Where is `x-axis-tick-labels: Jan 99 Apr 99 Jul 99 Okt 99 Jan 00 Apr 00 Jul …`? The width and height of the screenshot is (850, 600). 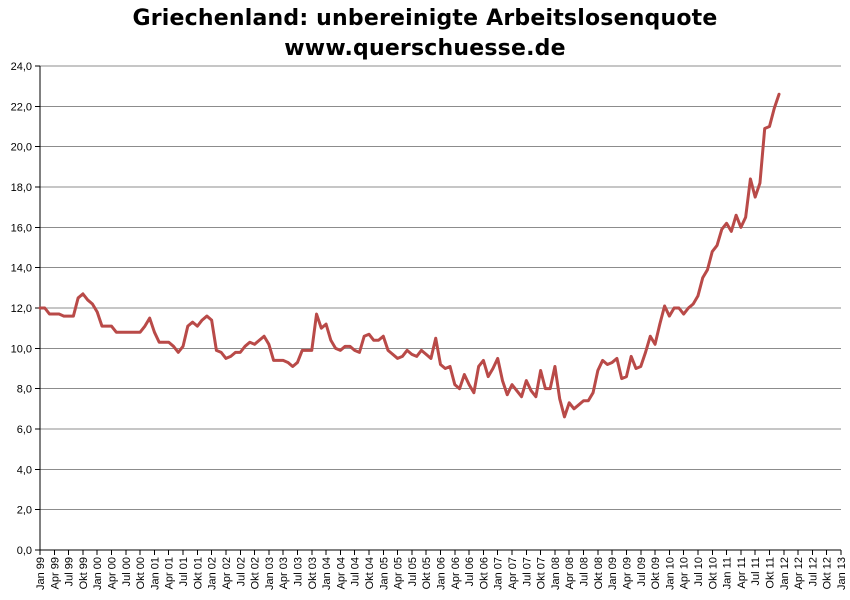
x-axis-tick-labels: Jan 99 Apr 99 Jul 99 Okt 99 Jan 00 Apr 00 Jul … is located at coordinates (441, 573).